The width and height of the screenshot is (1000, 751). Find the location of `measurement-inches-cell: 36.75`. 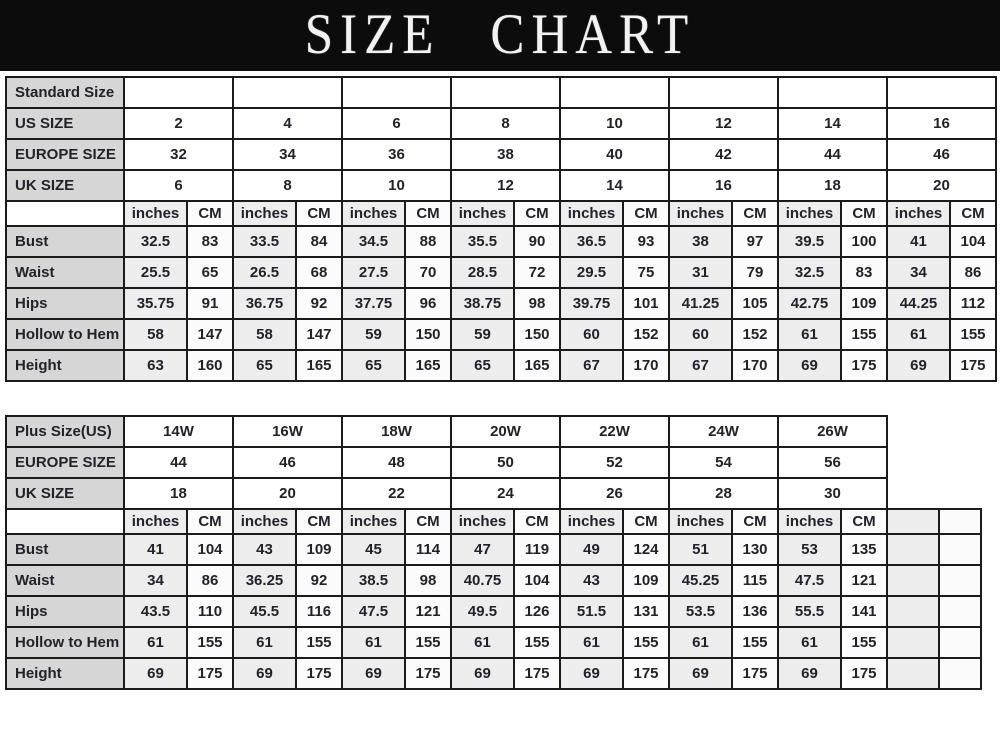

measurement-inches-cell: 36.75 is located at coordinates (264, 303).